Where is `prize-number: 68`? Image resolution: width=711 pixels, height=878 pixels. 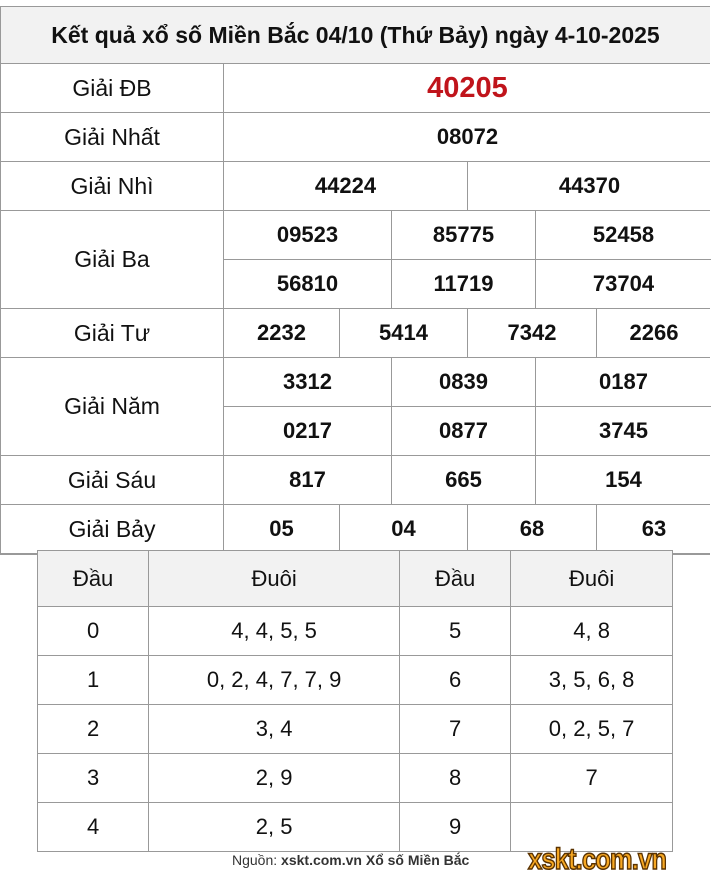 prize-number: 68 is located at coordinates (532, 529).